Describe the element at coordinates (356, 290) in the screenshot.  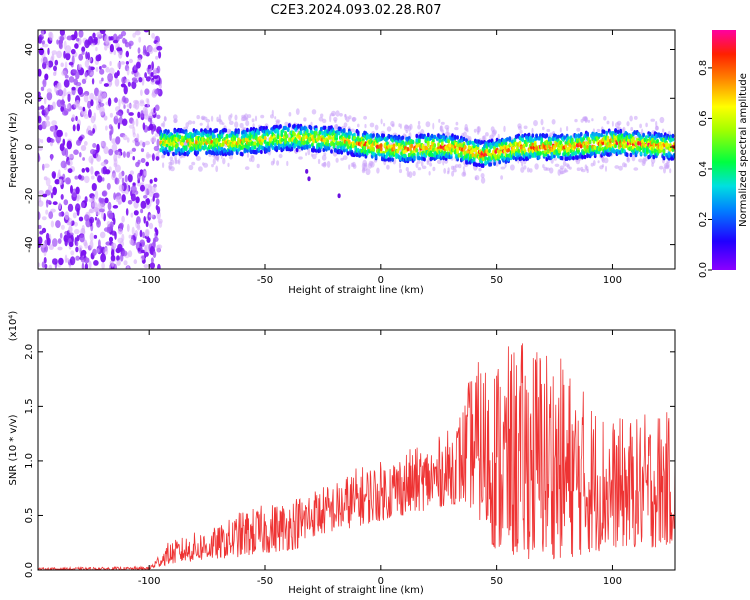
I see `spectrogram-x-axis-label: Height of straight line (km)` at that location.